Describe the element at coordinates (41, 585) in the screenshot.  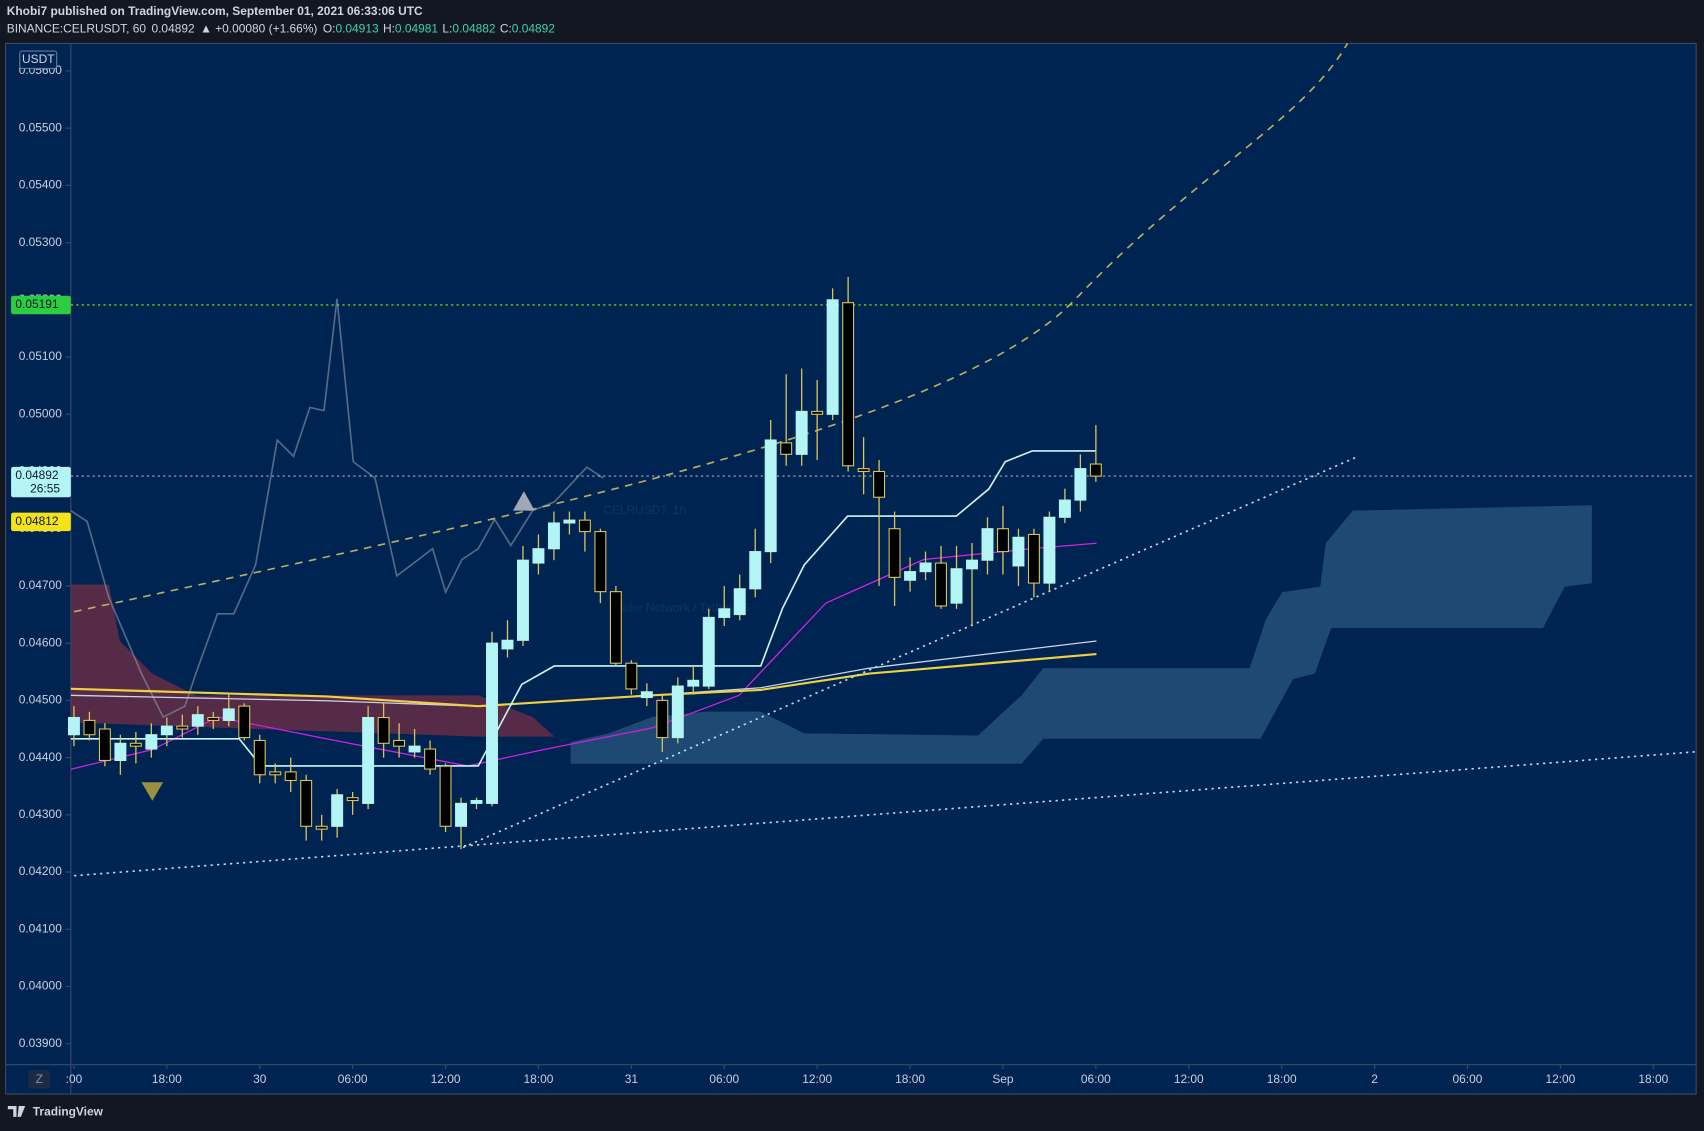
I see `y-tick-label: 0.04700` at that location.